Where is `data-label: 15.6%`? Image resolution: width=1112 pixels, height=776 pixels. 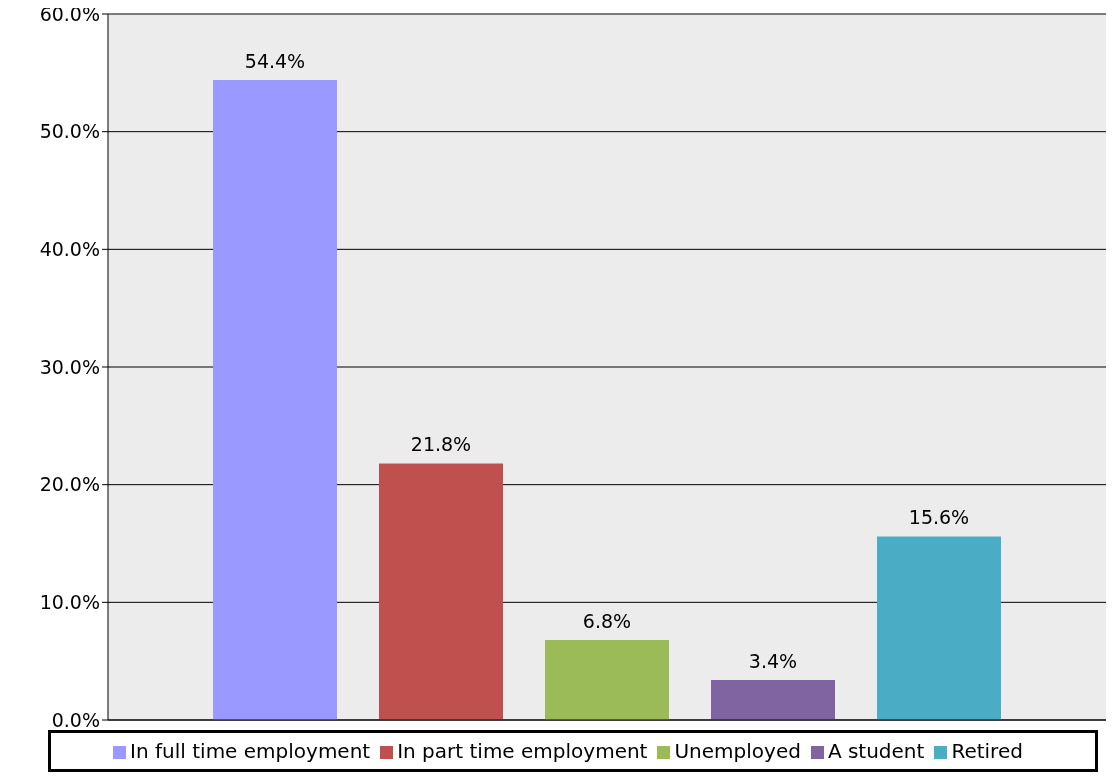 data-label: 15.6% is located at coordinates (939, 517).